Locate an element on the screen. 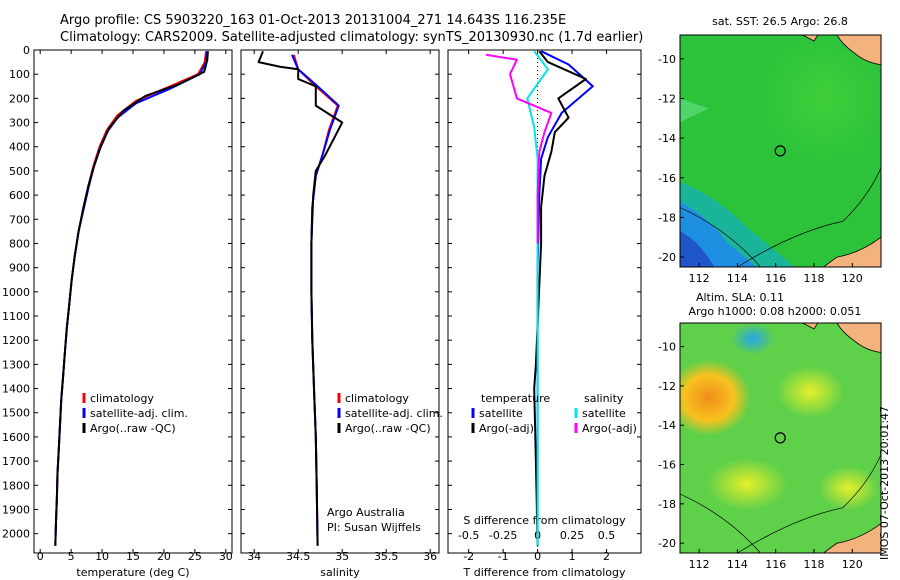  sla-lon-label: 116 is located at coordinates (775, 564).